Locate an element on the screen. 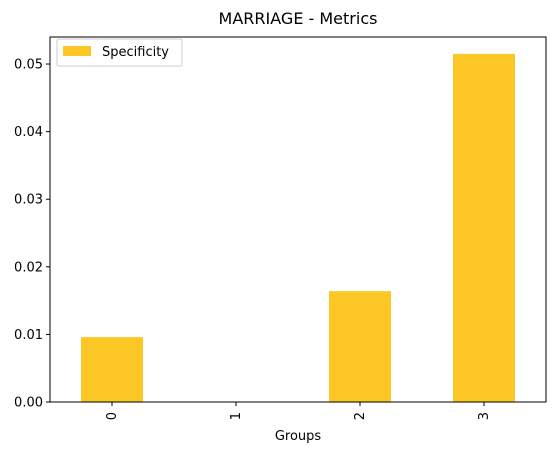  legend-frame is located at coordinates (119, 52).